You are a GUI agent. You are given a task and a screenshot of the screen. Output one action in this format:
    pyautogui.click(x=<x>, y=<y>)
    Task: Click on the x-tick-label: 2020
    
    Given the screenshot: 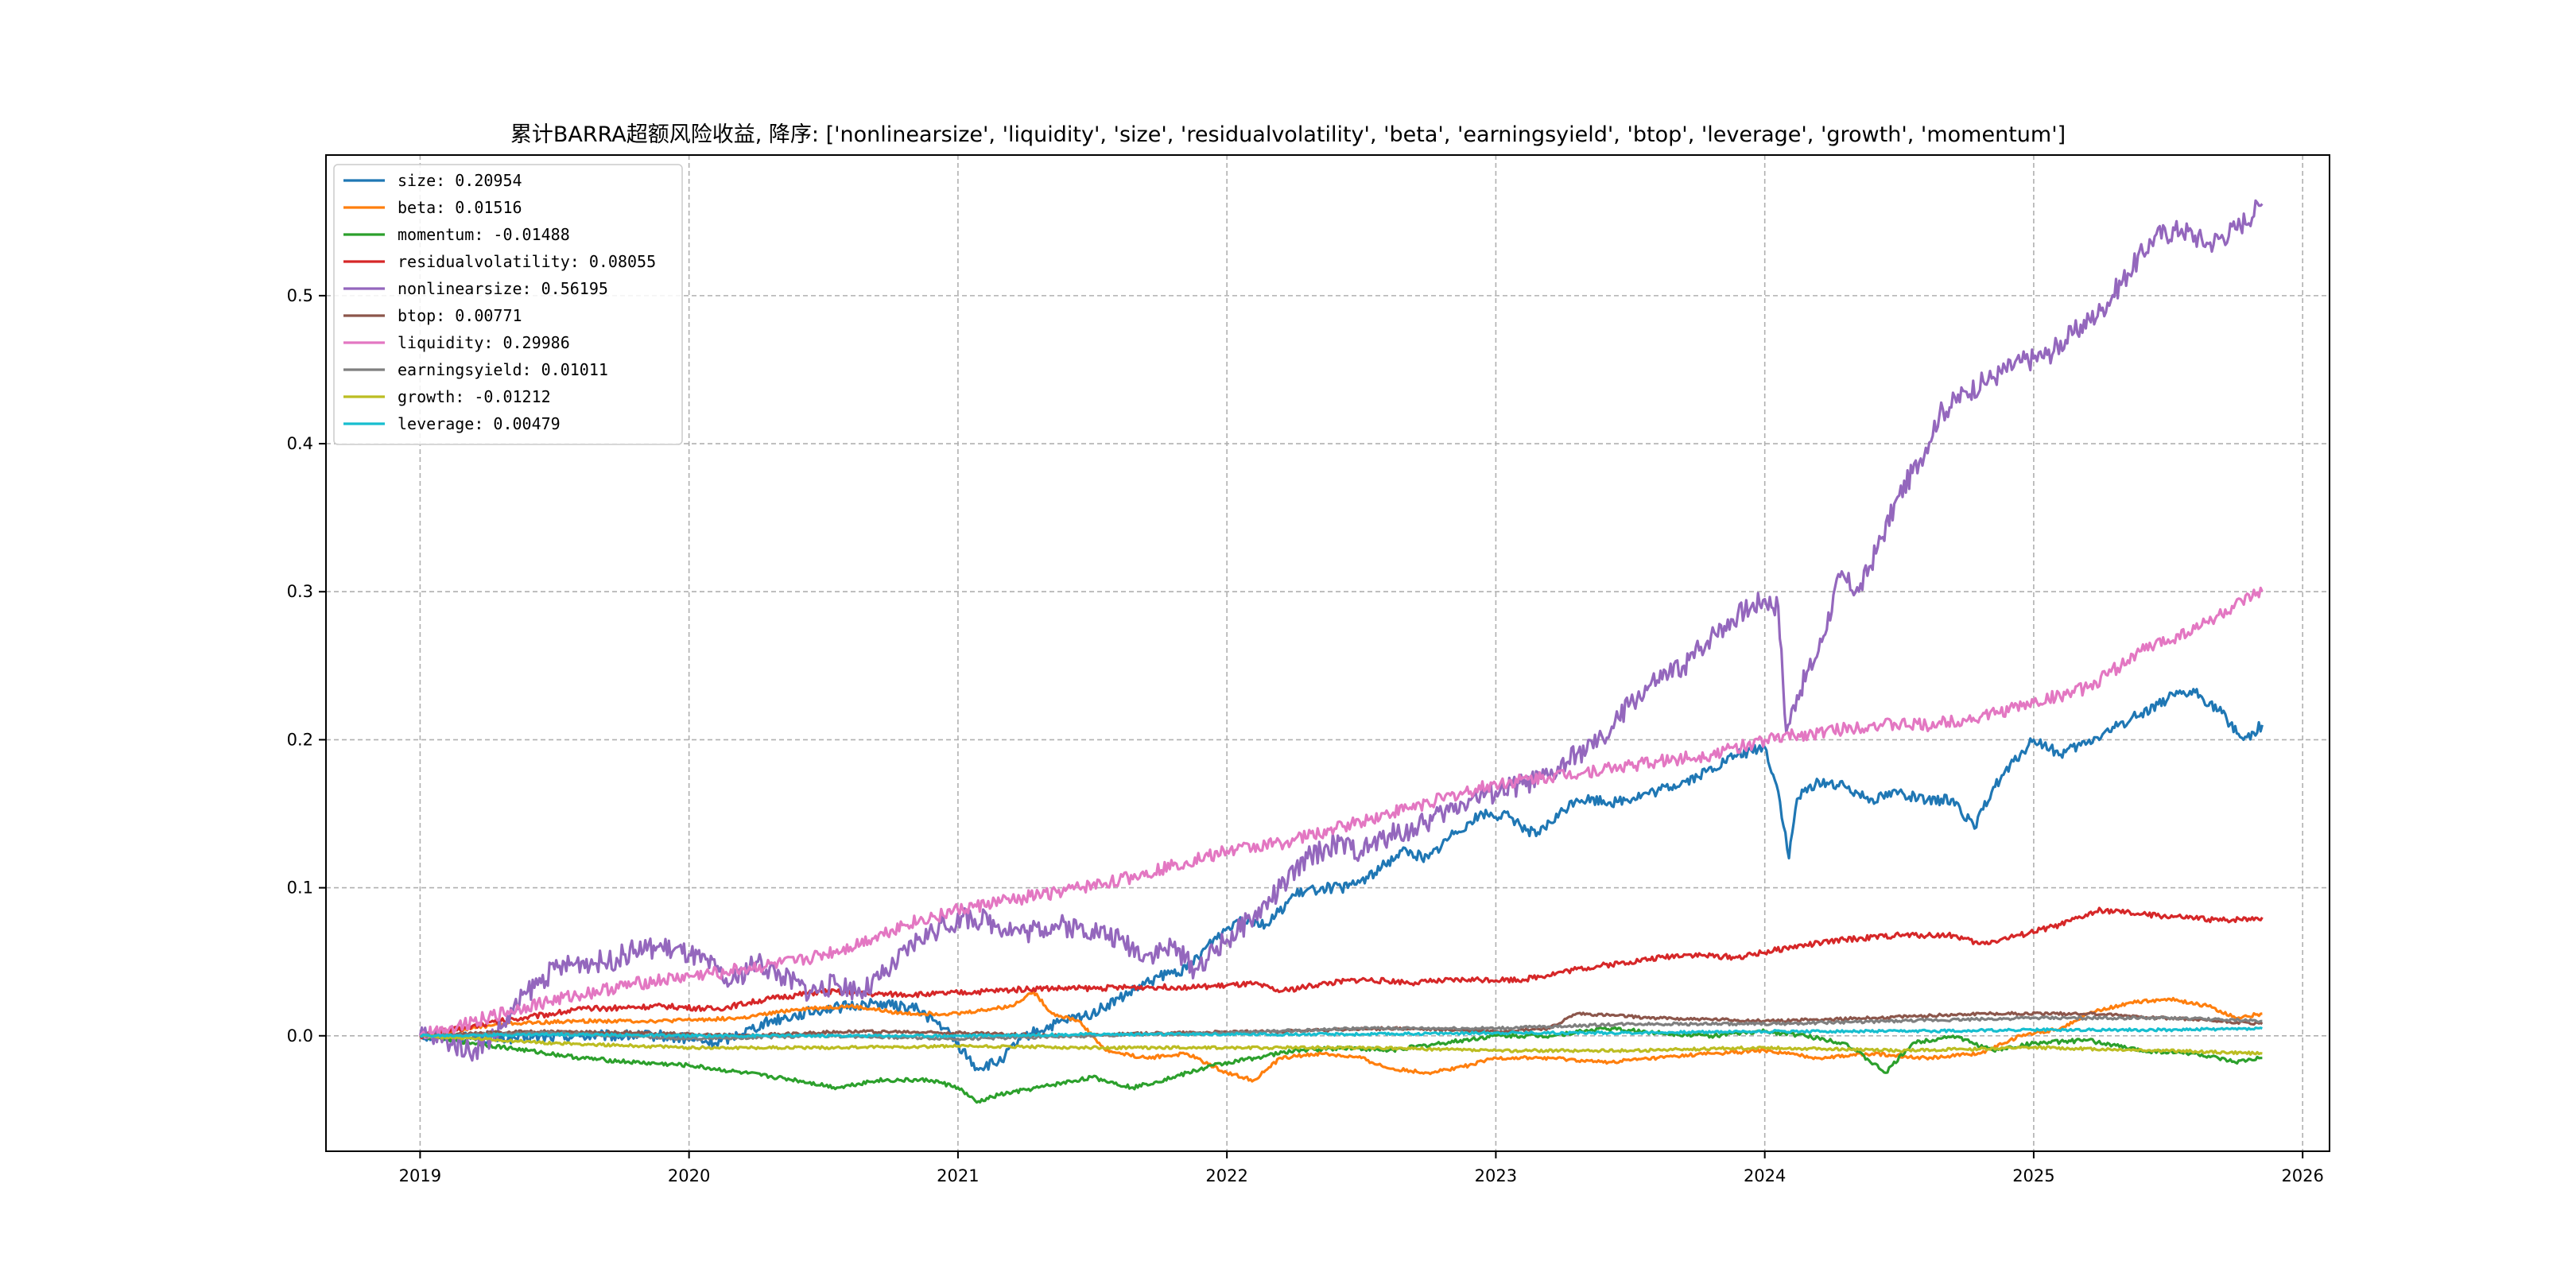 What is the action you would take?
    pyautogui.click(x=689, y=1175)
    